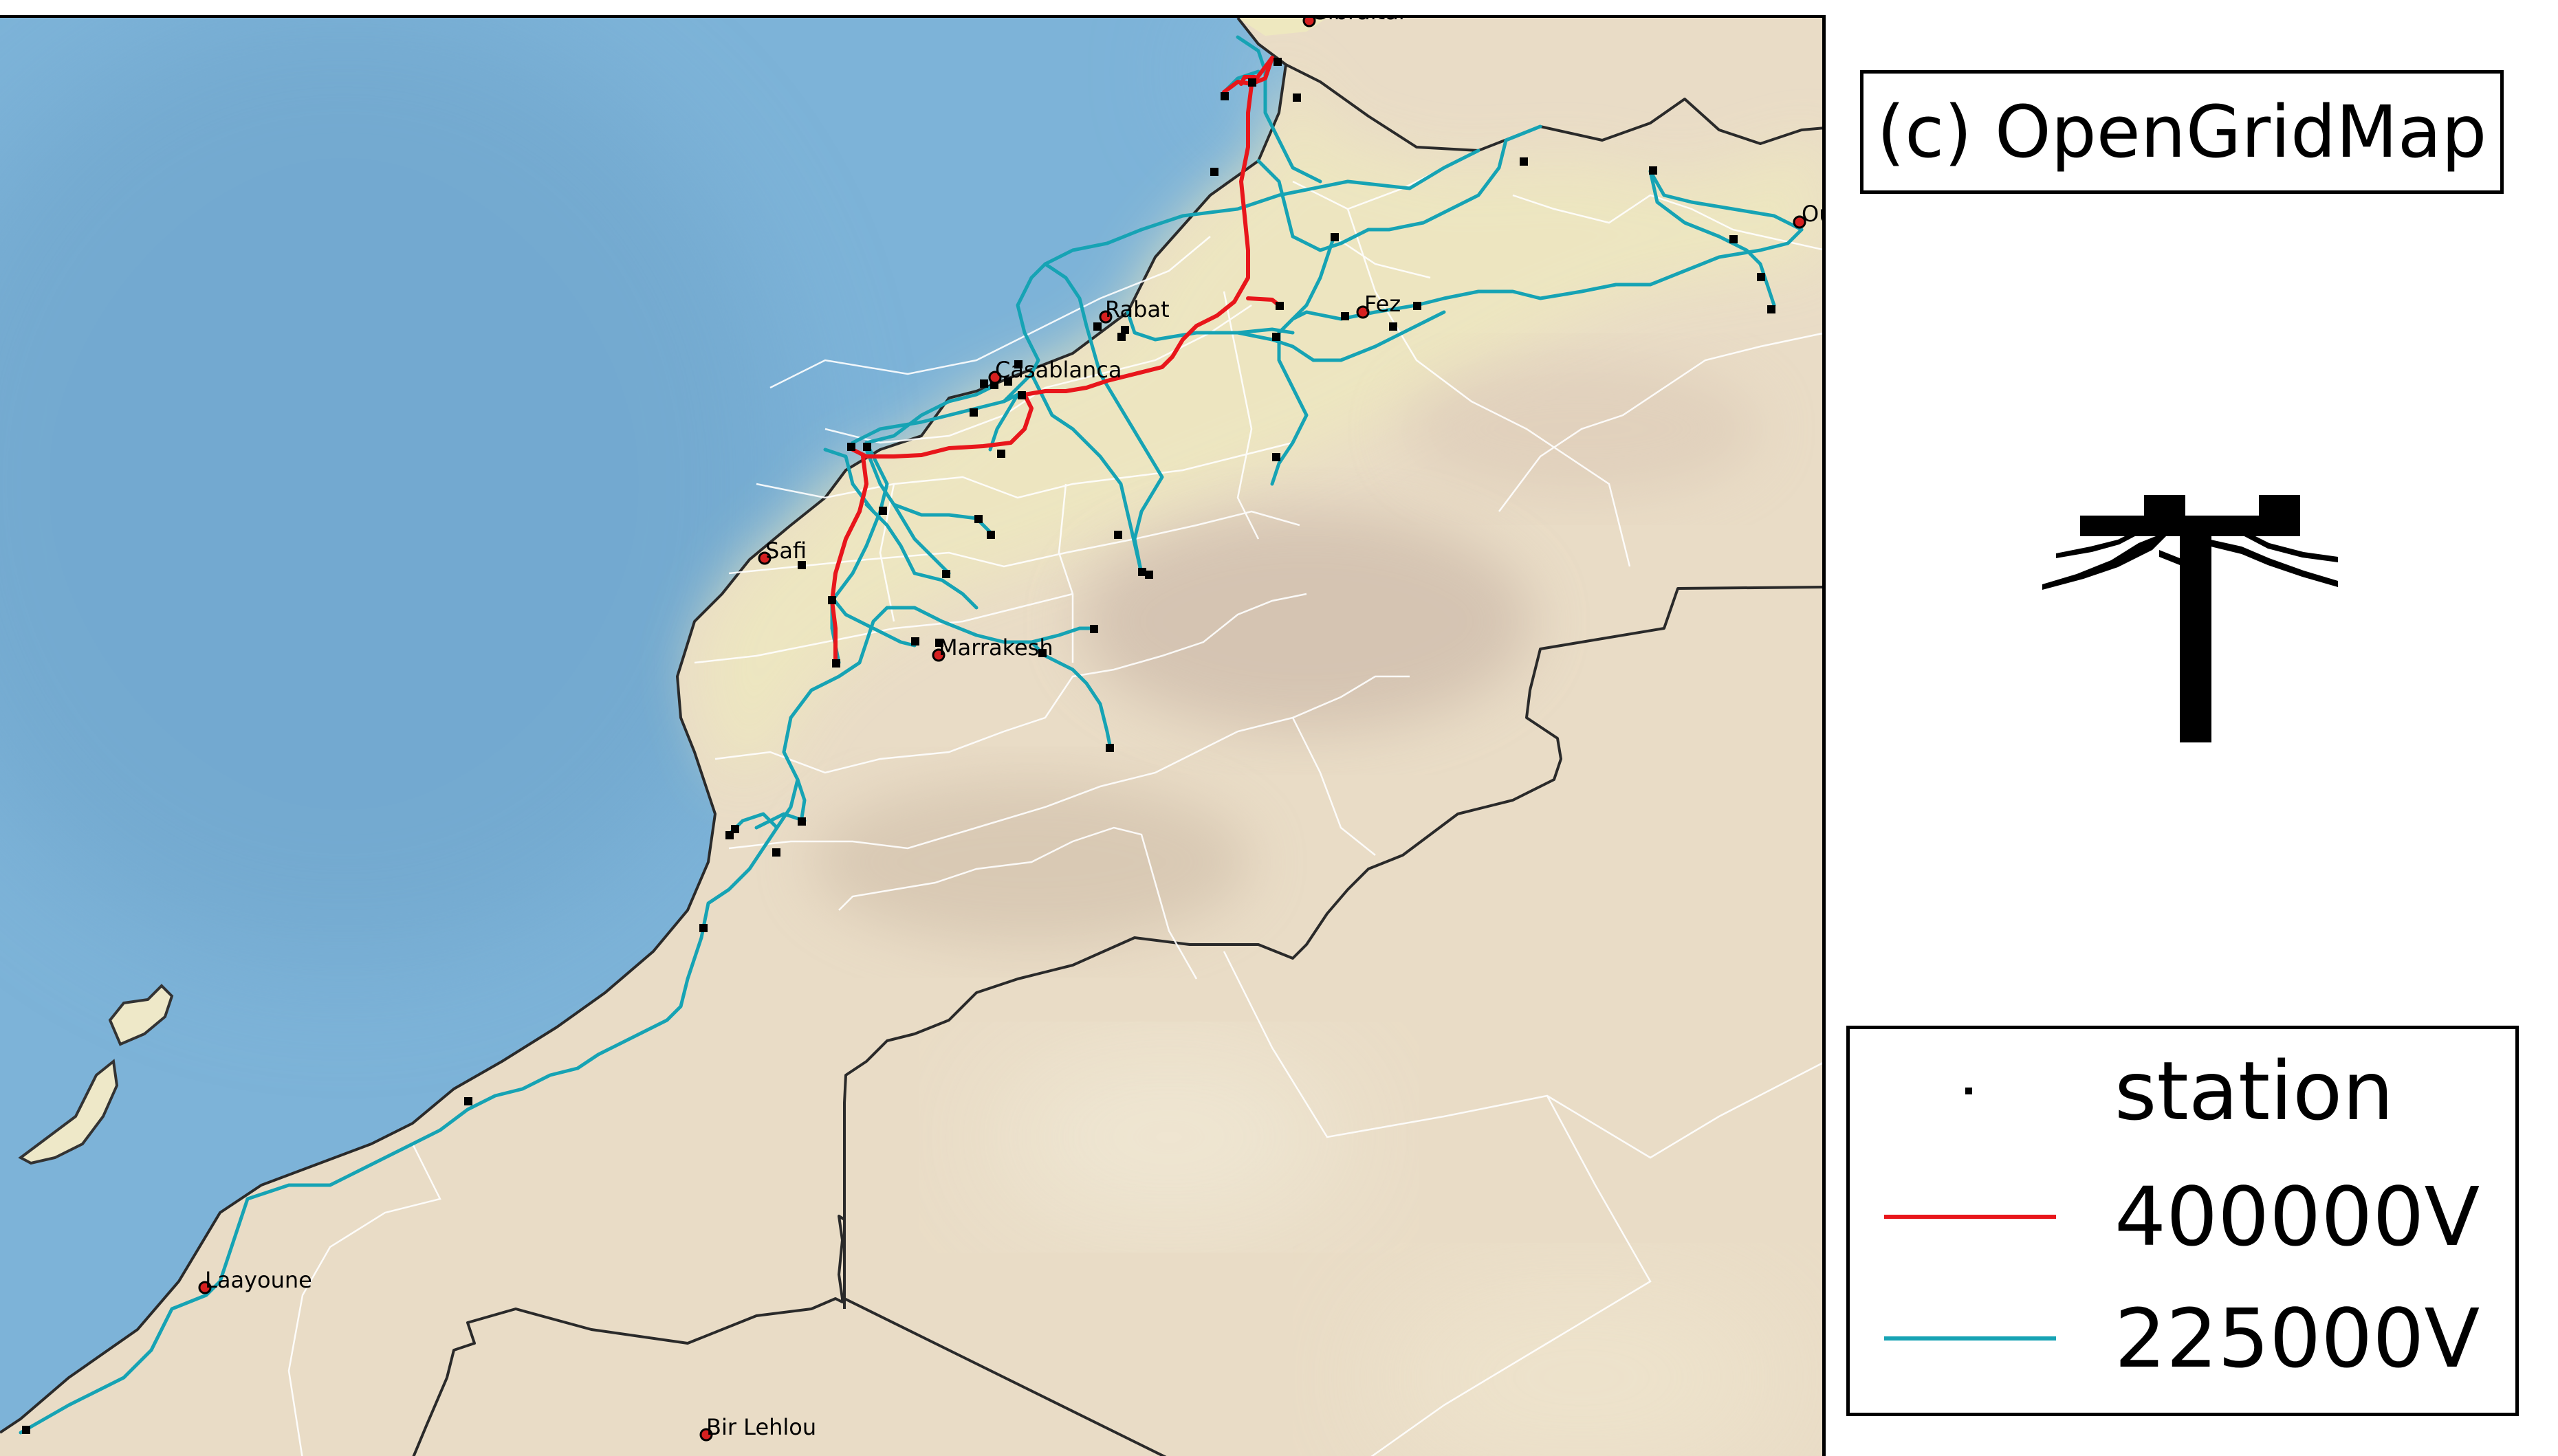  I want to click on legend-item-station: station, so click(2182, 1091).